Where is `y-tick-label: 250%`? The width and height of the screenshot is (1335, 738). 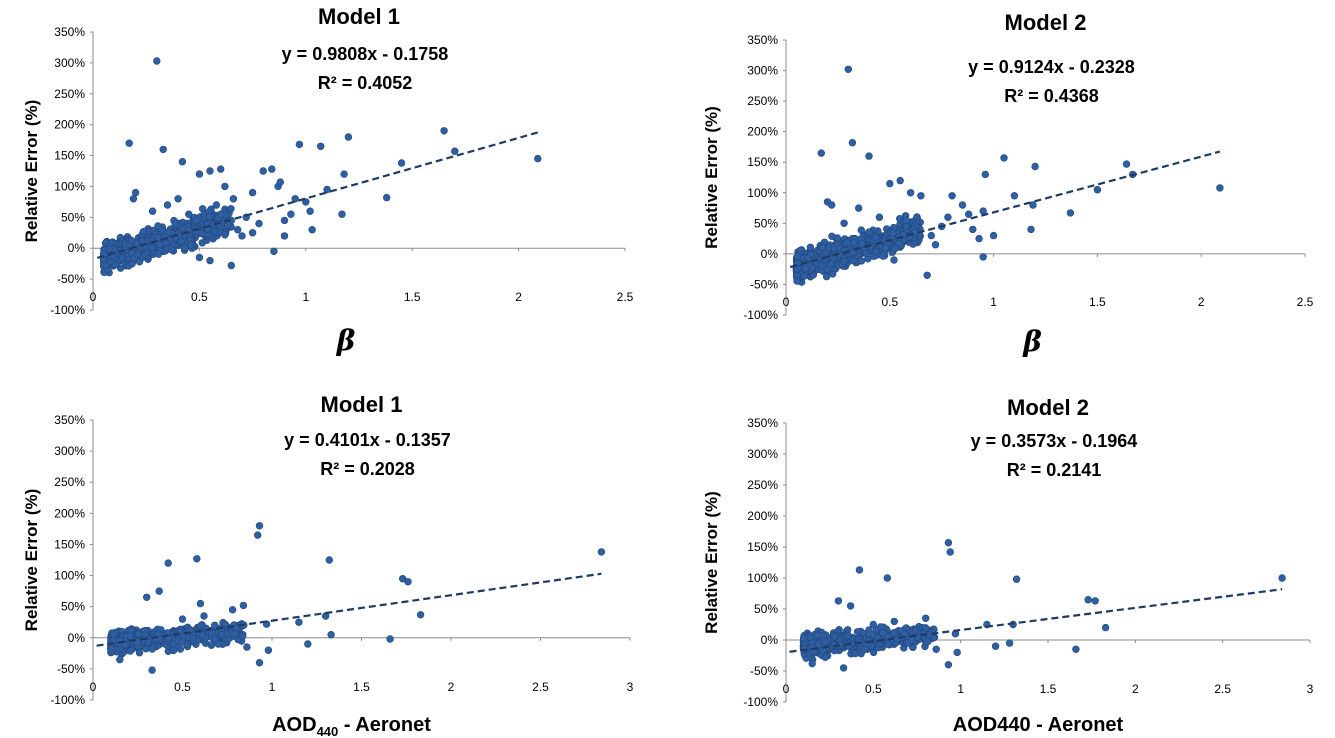
y-tick-label: 250% is located at coordinates (762, 101).